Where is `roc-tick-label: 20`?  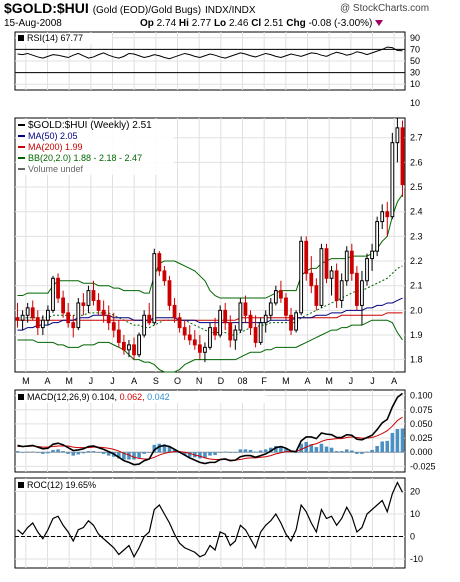
roc-tick-label: 20 is located at coordinates (415, 492).